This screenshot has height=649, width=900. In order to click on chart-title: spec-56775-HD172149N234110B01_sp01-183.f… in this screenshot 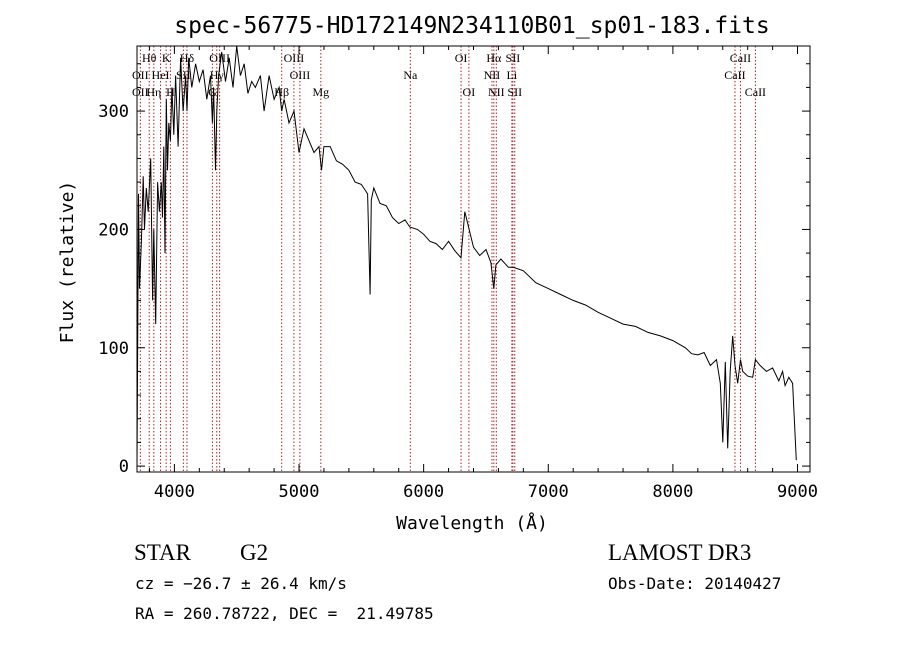, I will do `click(471, 26)`.